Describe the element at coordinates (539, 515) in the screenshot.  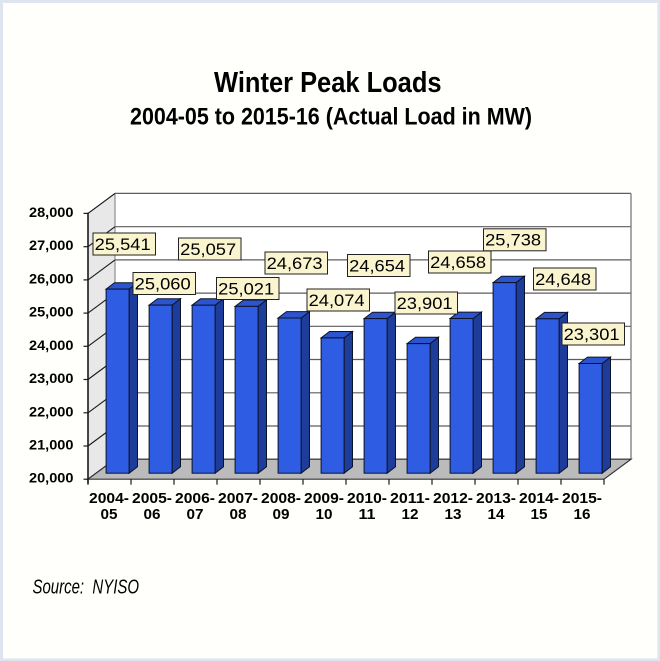
I see `svg-text: 15` at that location.